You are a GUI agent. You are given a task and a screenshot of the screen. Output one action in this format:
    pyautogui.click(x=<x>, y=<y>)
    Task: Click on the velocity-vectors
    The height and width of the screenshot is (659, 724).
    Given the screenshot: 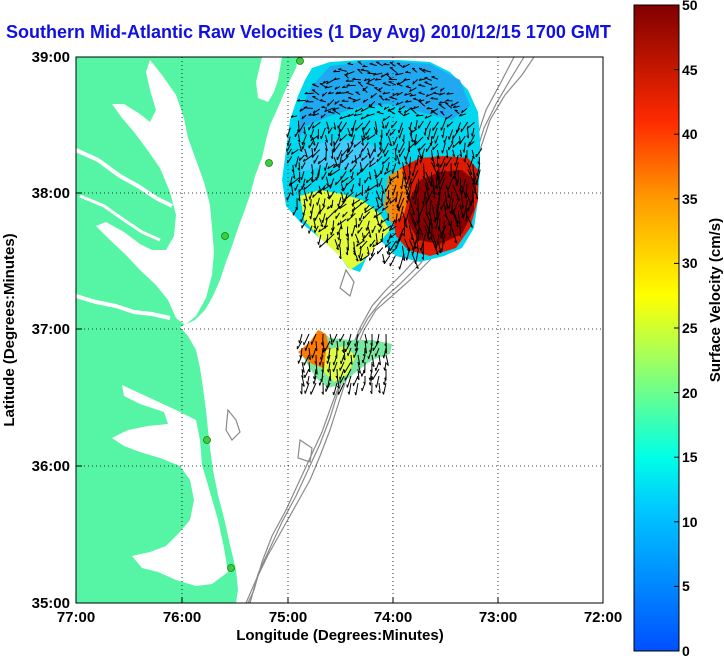 What is the action you would take?
    pyautogui.click(x=384, y=228)
    